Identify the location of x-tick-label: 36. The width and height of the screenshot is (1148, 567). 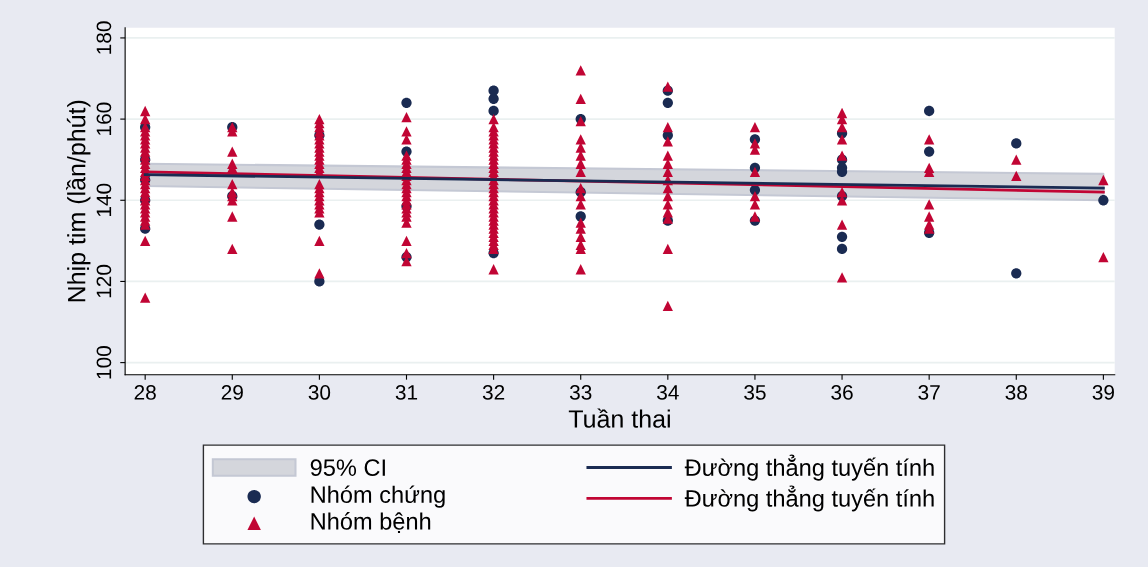
(842, 392).